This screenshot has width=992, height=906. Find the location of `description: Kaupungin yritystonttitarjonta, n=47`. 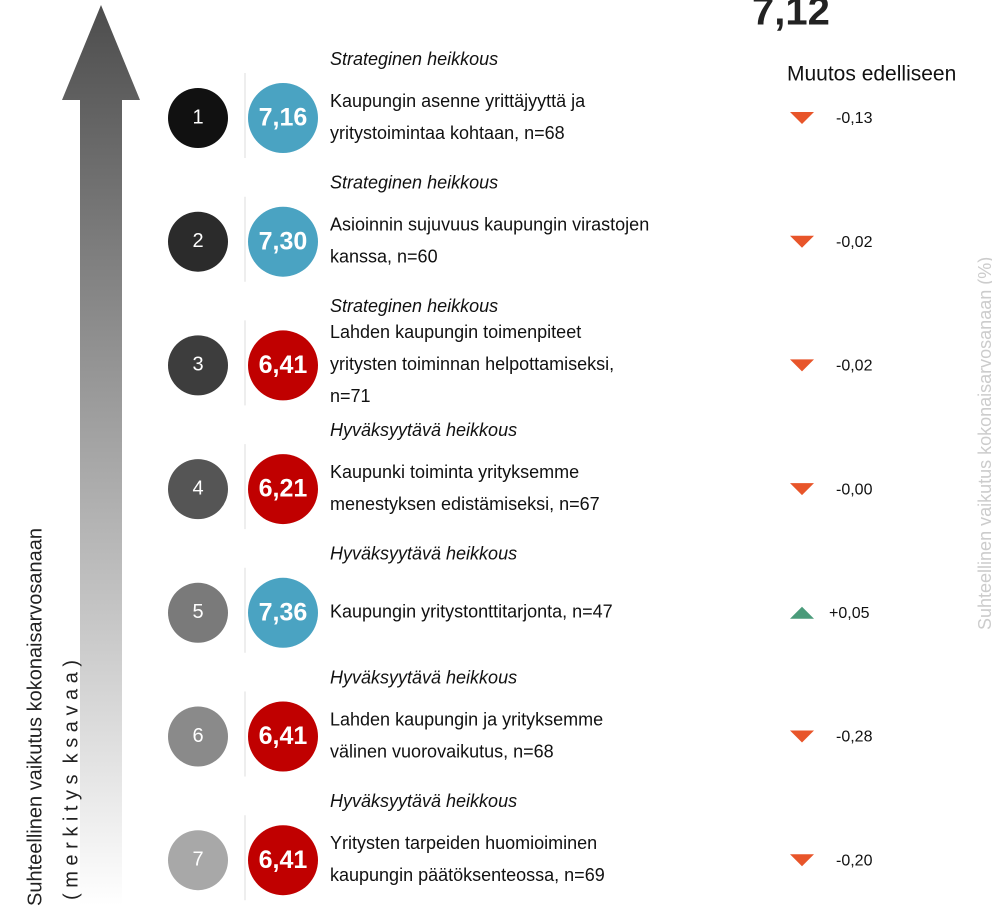

description: Kaupungin yritystonttitarjonta, n=47 is located at coordinates (471, 612).